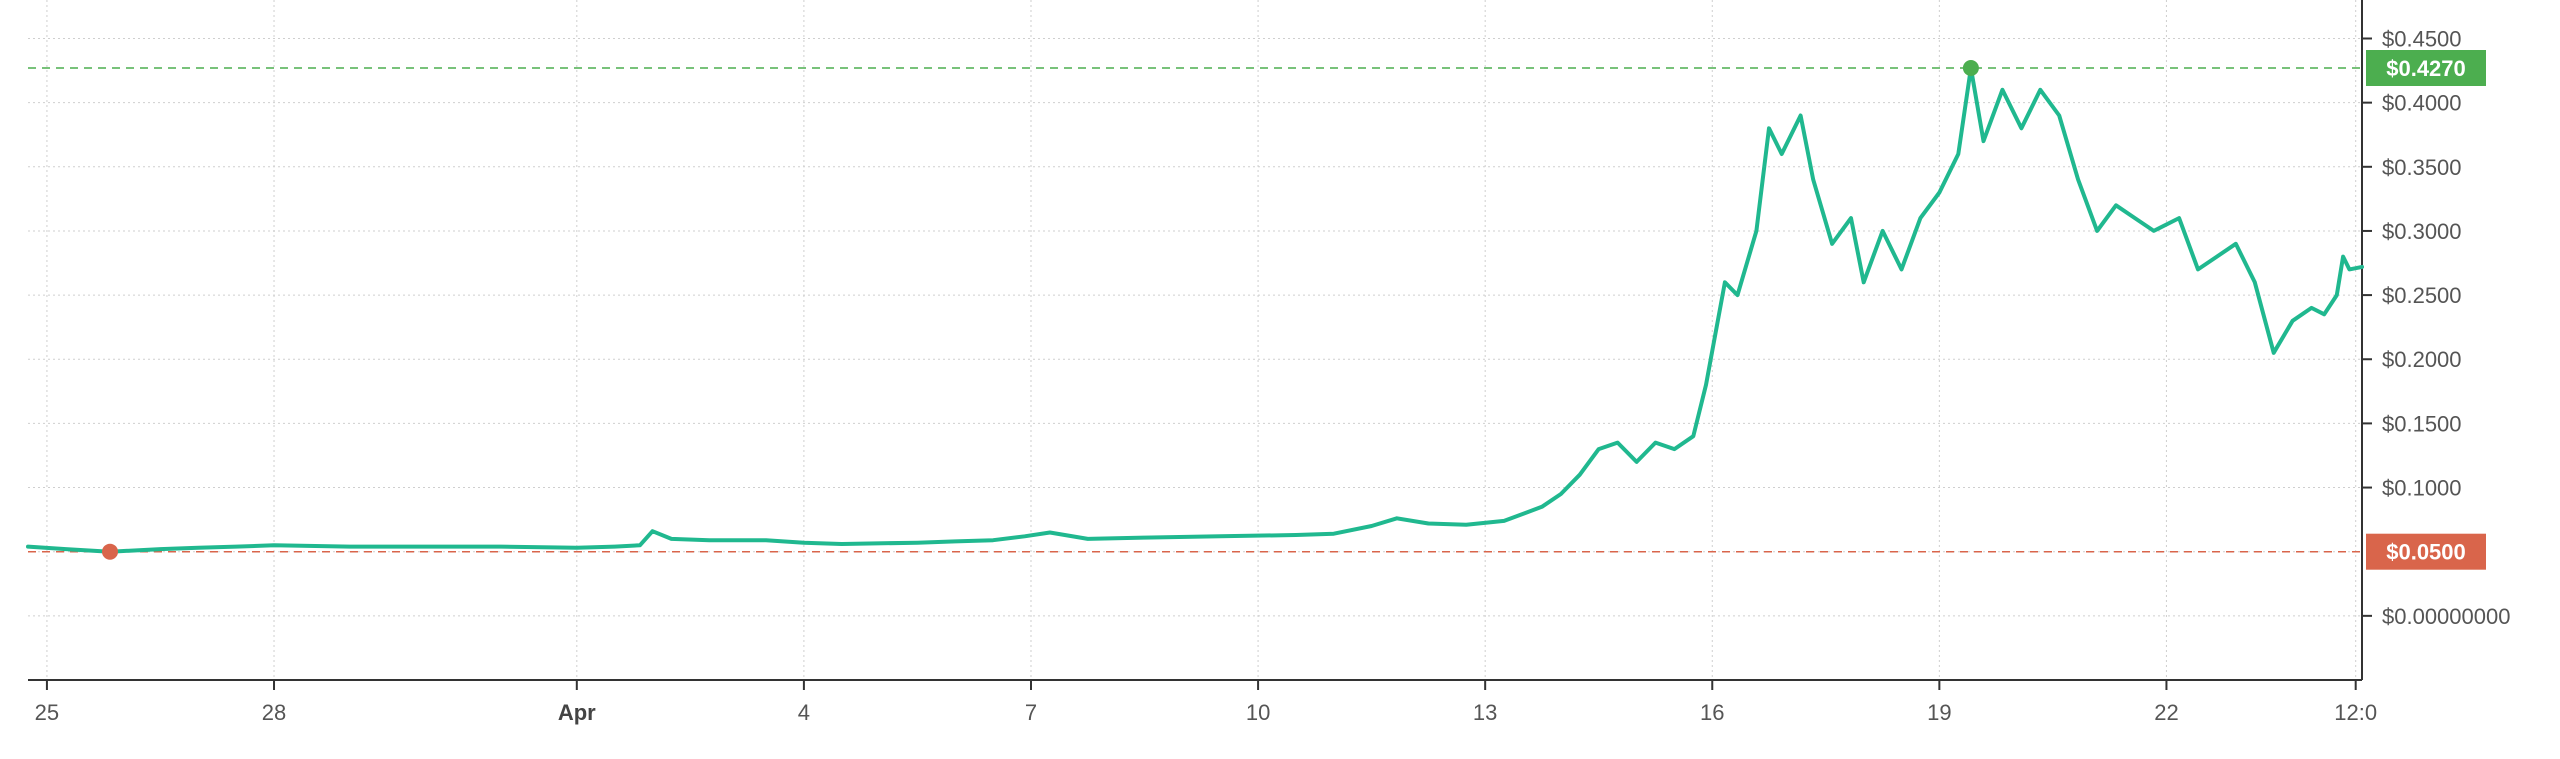 This screenshot has height=759, width=2560. I want to click on x-tick-label: Apr, so click(577, 712).